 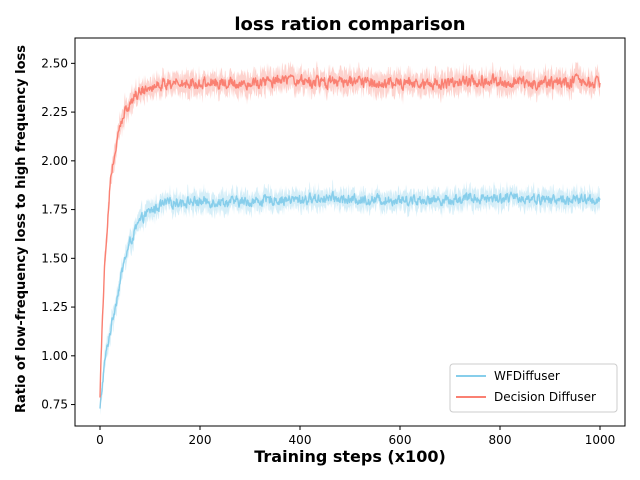 I want to click on x-tick-label: 0, so click(x=100, y=440).